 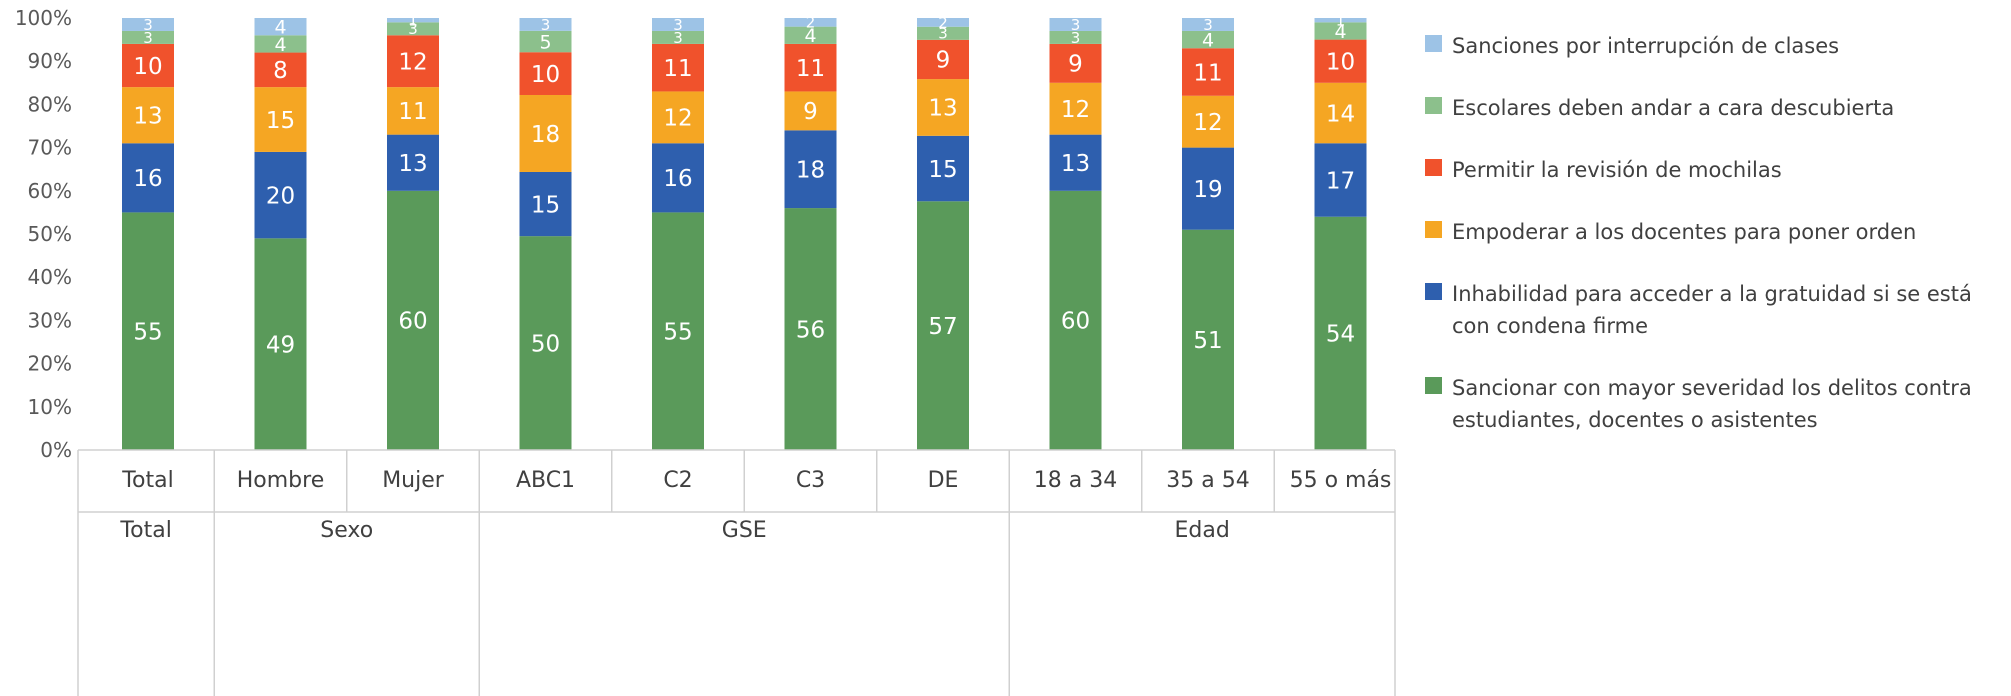 What do you see at coordinates (810, 170) in the screenshot?
I see `data-label: 18` at bounding box center [810, 170].